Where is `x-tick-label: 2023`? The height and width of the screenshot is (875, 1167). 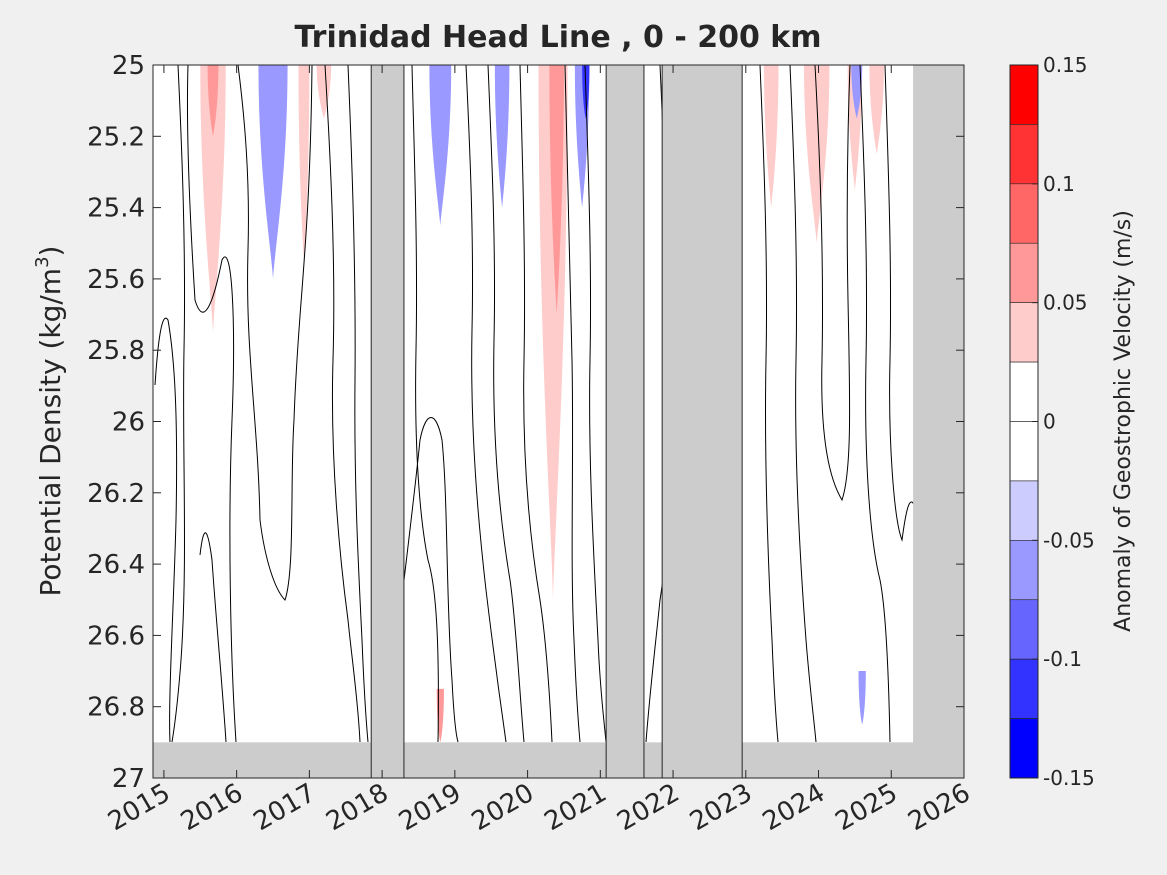 x-tick-label: 2023 is located at coordinates (721, 807).